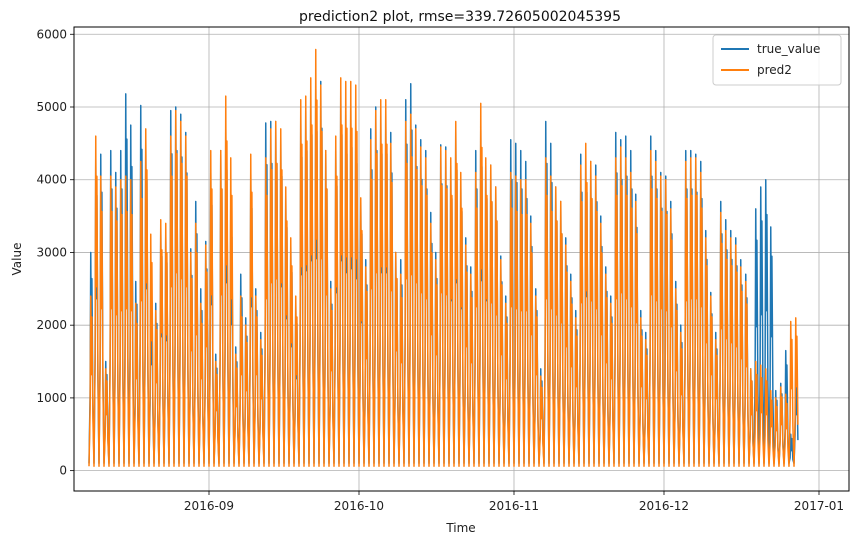 Image resolution: width=859 pixels, height=545 pixels. I want to click on y-tick-label: 5000, so click(51, 107).